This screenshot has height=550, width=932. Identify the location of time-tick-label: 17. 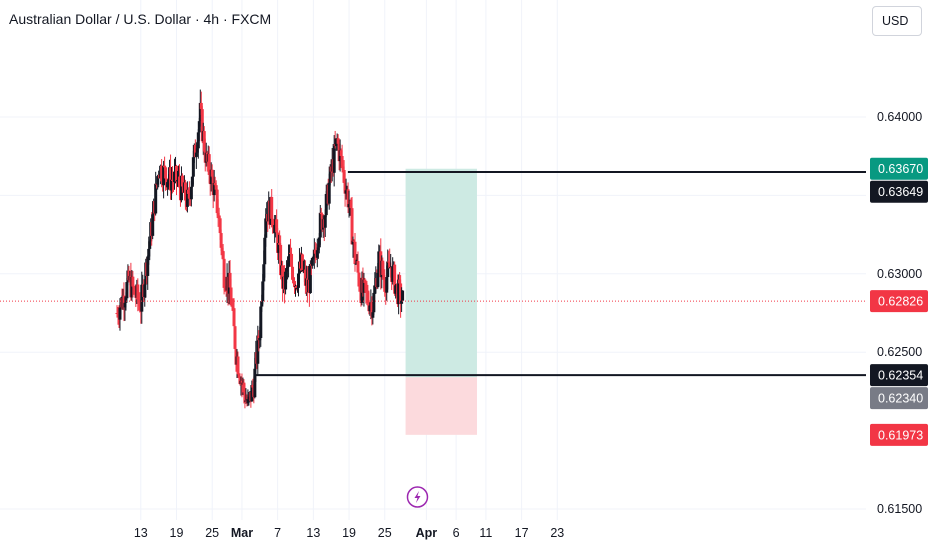
(522, 533).